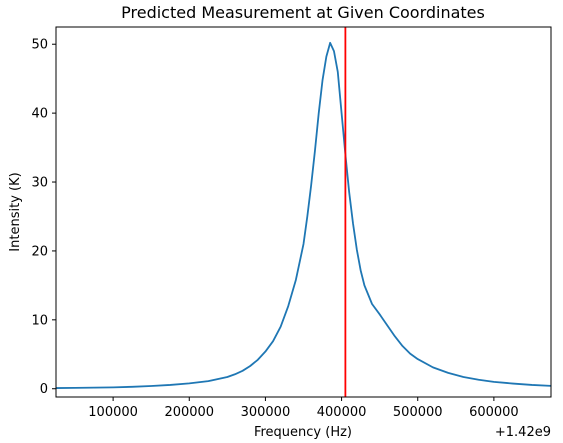 The height and width of the screenshot is (443, 563). I want to click on x-tick-label: 200000, so click(189, 412).